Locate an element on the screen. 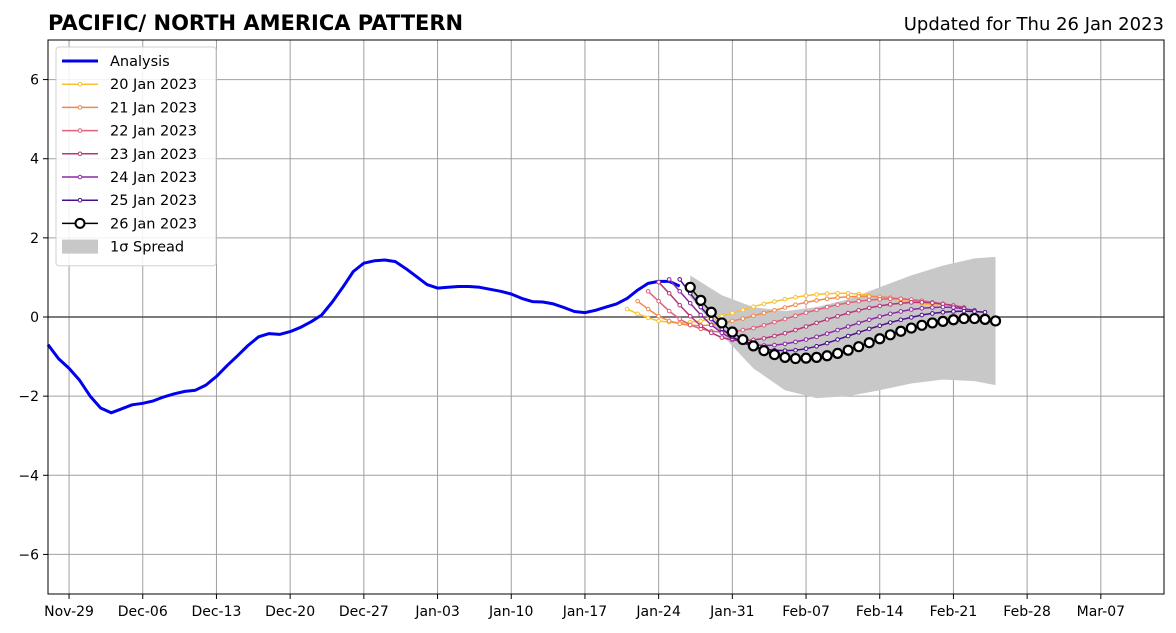 This screenshot has height=633, width=1176. x-tick-label: Feb-21 is located at coordinates (954, 612).